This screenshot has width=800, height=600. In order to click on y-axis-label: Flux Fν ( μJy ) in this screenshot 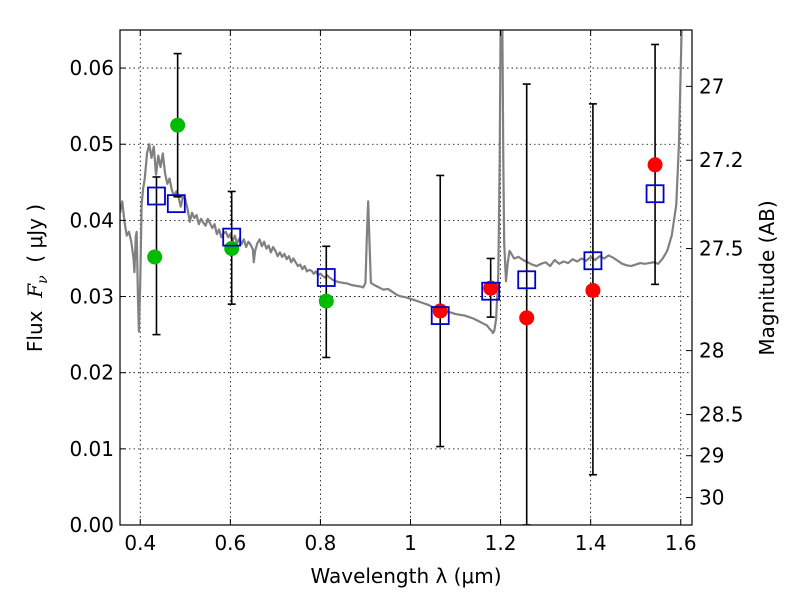, I will do `click(37, 278)`.